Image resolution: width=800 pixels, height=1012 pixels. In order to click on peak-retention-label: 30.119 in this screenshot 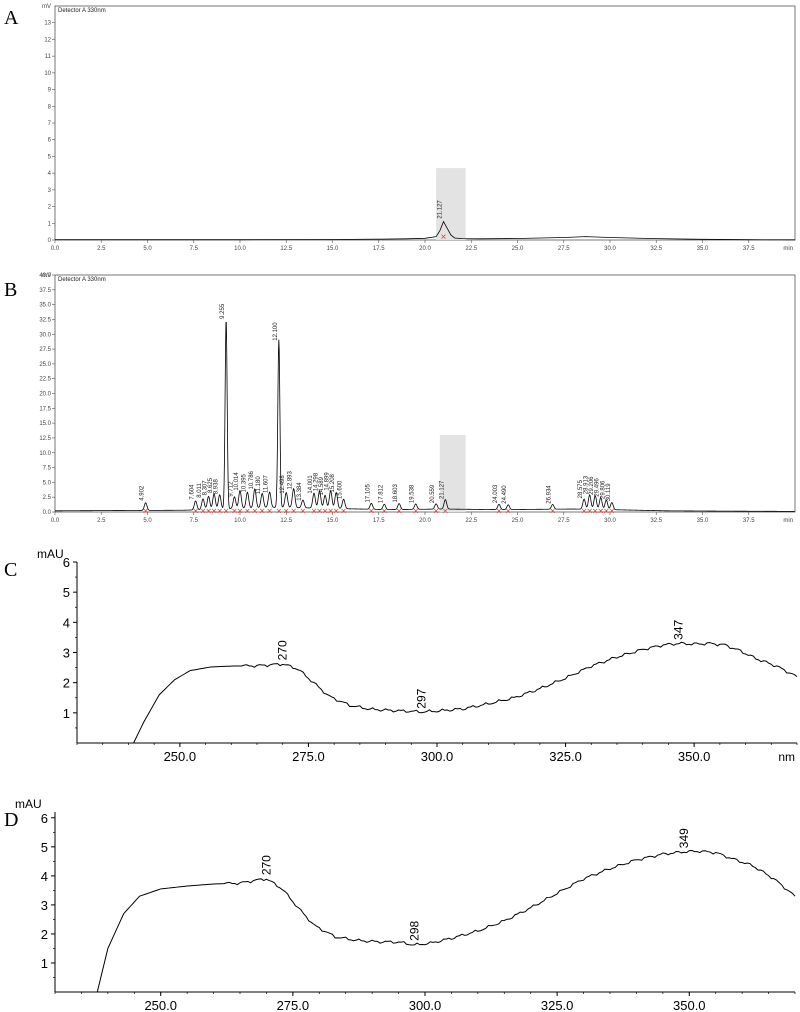, I will do `click(609, 492)`.